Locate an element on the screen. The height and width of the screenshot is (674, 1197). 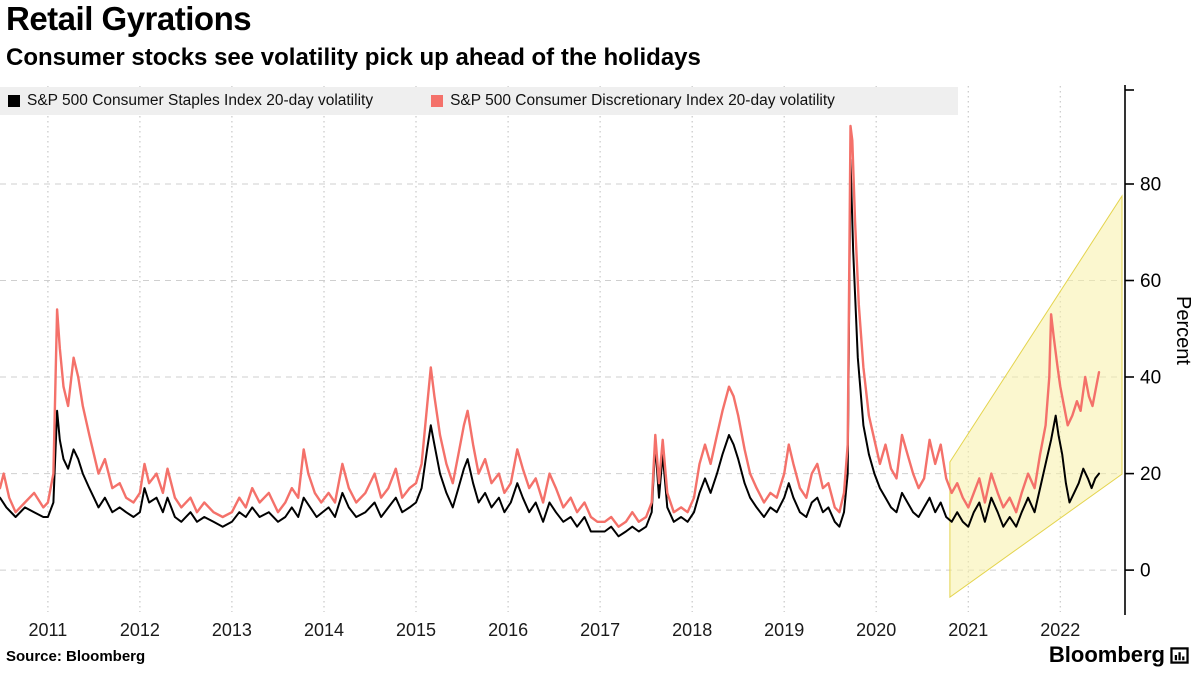
x-tick-label: 2021 is located at coordinates (968, 630).